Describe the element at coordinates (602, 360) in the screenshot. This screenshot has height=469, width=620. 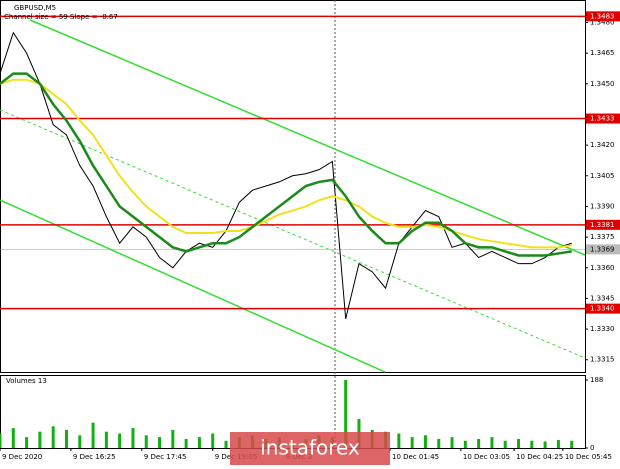
I see `y-tick-label: 1.3315` at that location.